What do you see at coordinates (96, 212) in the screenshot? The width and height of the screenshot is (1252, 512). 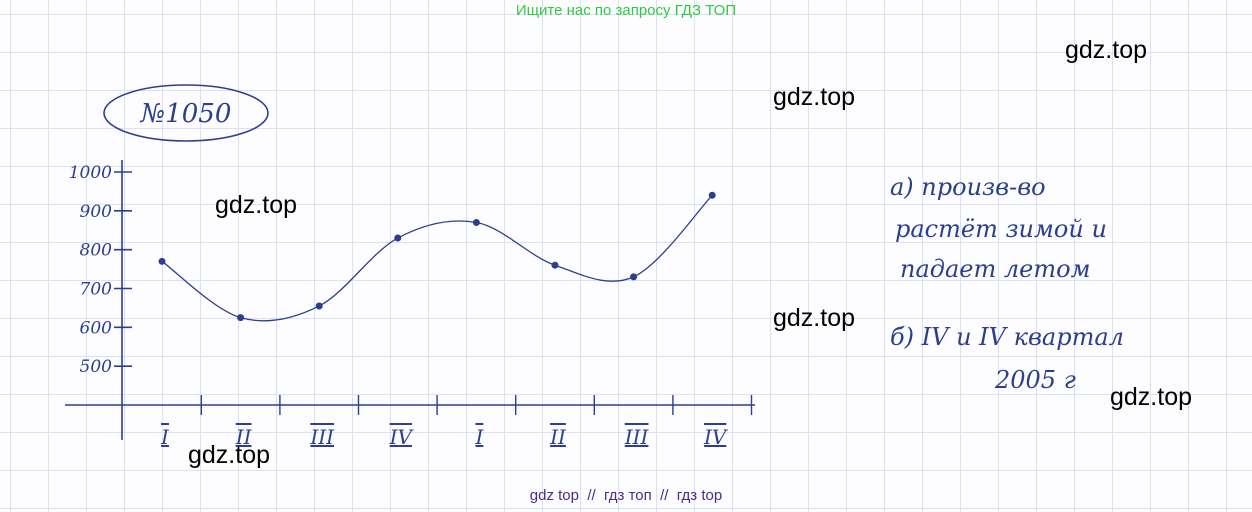 I see `y-tick-label: 900` at bounding box center [96, 212].